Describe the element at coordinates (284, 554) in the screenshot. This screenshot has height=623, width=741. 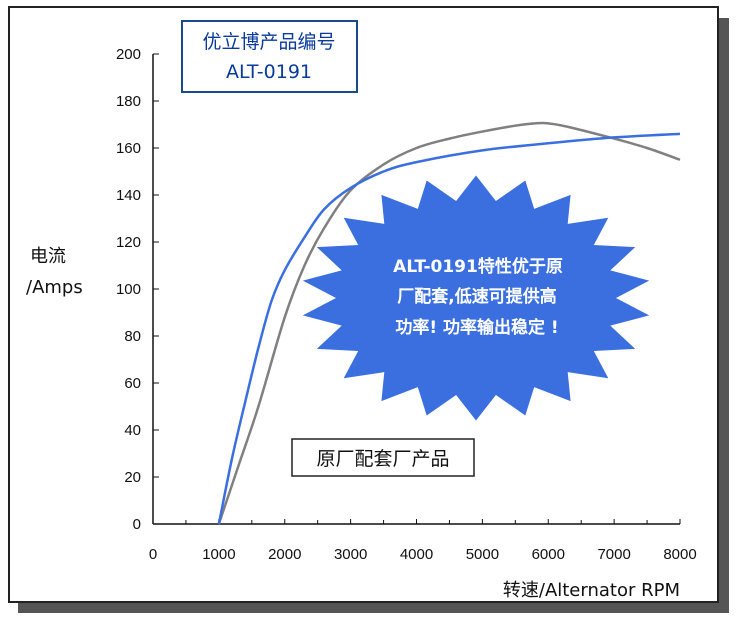
I see `x-tick-label: 2000` at that location.